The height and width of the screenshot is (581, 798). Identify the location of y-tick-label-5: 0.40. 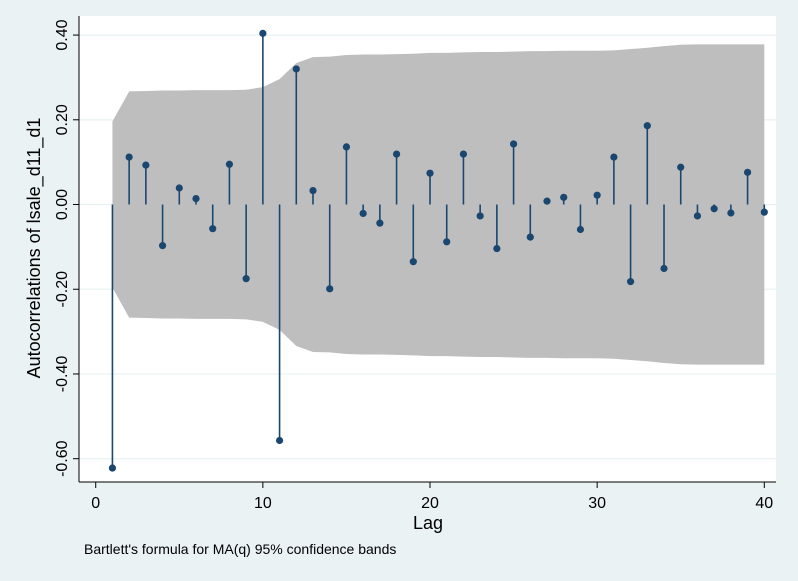
(62, 34).